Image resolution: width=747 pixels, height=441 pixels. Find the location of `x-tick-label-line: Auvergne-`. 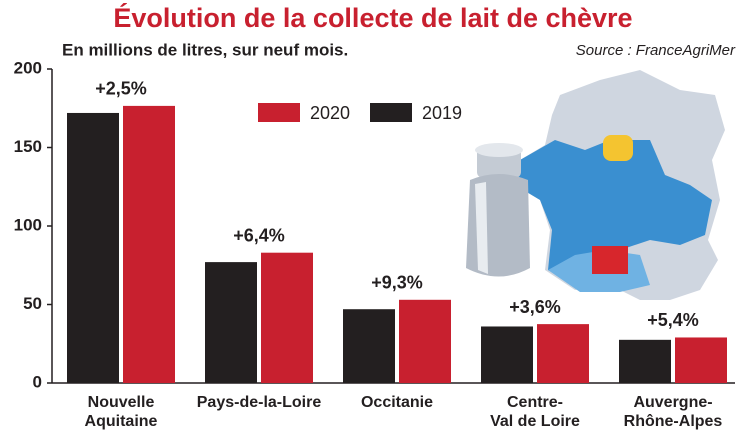

x-tick-label-line: Auvergne- is located at coordinates (672, 402).